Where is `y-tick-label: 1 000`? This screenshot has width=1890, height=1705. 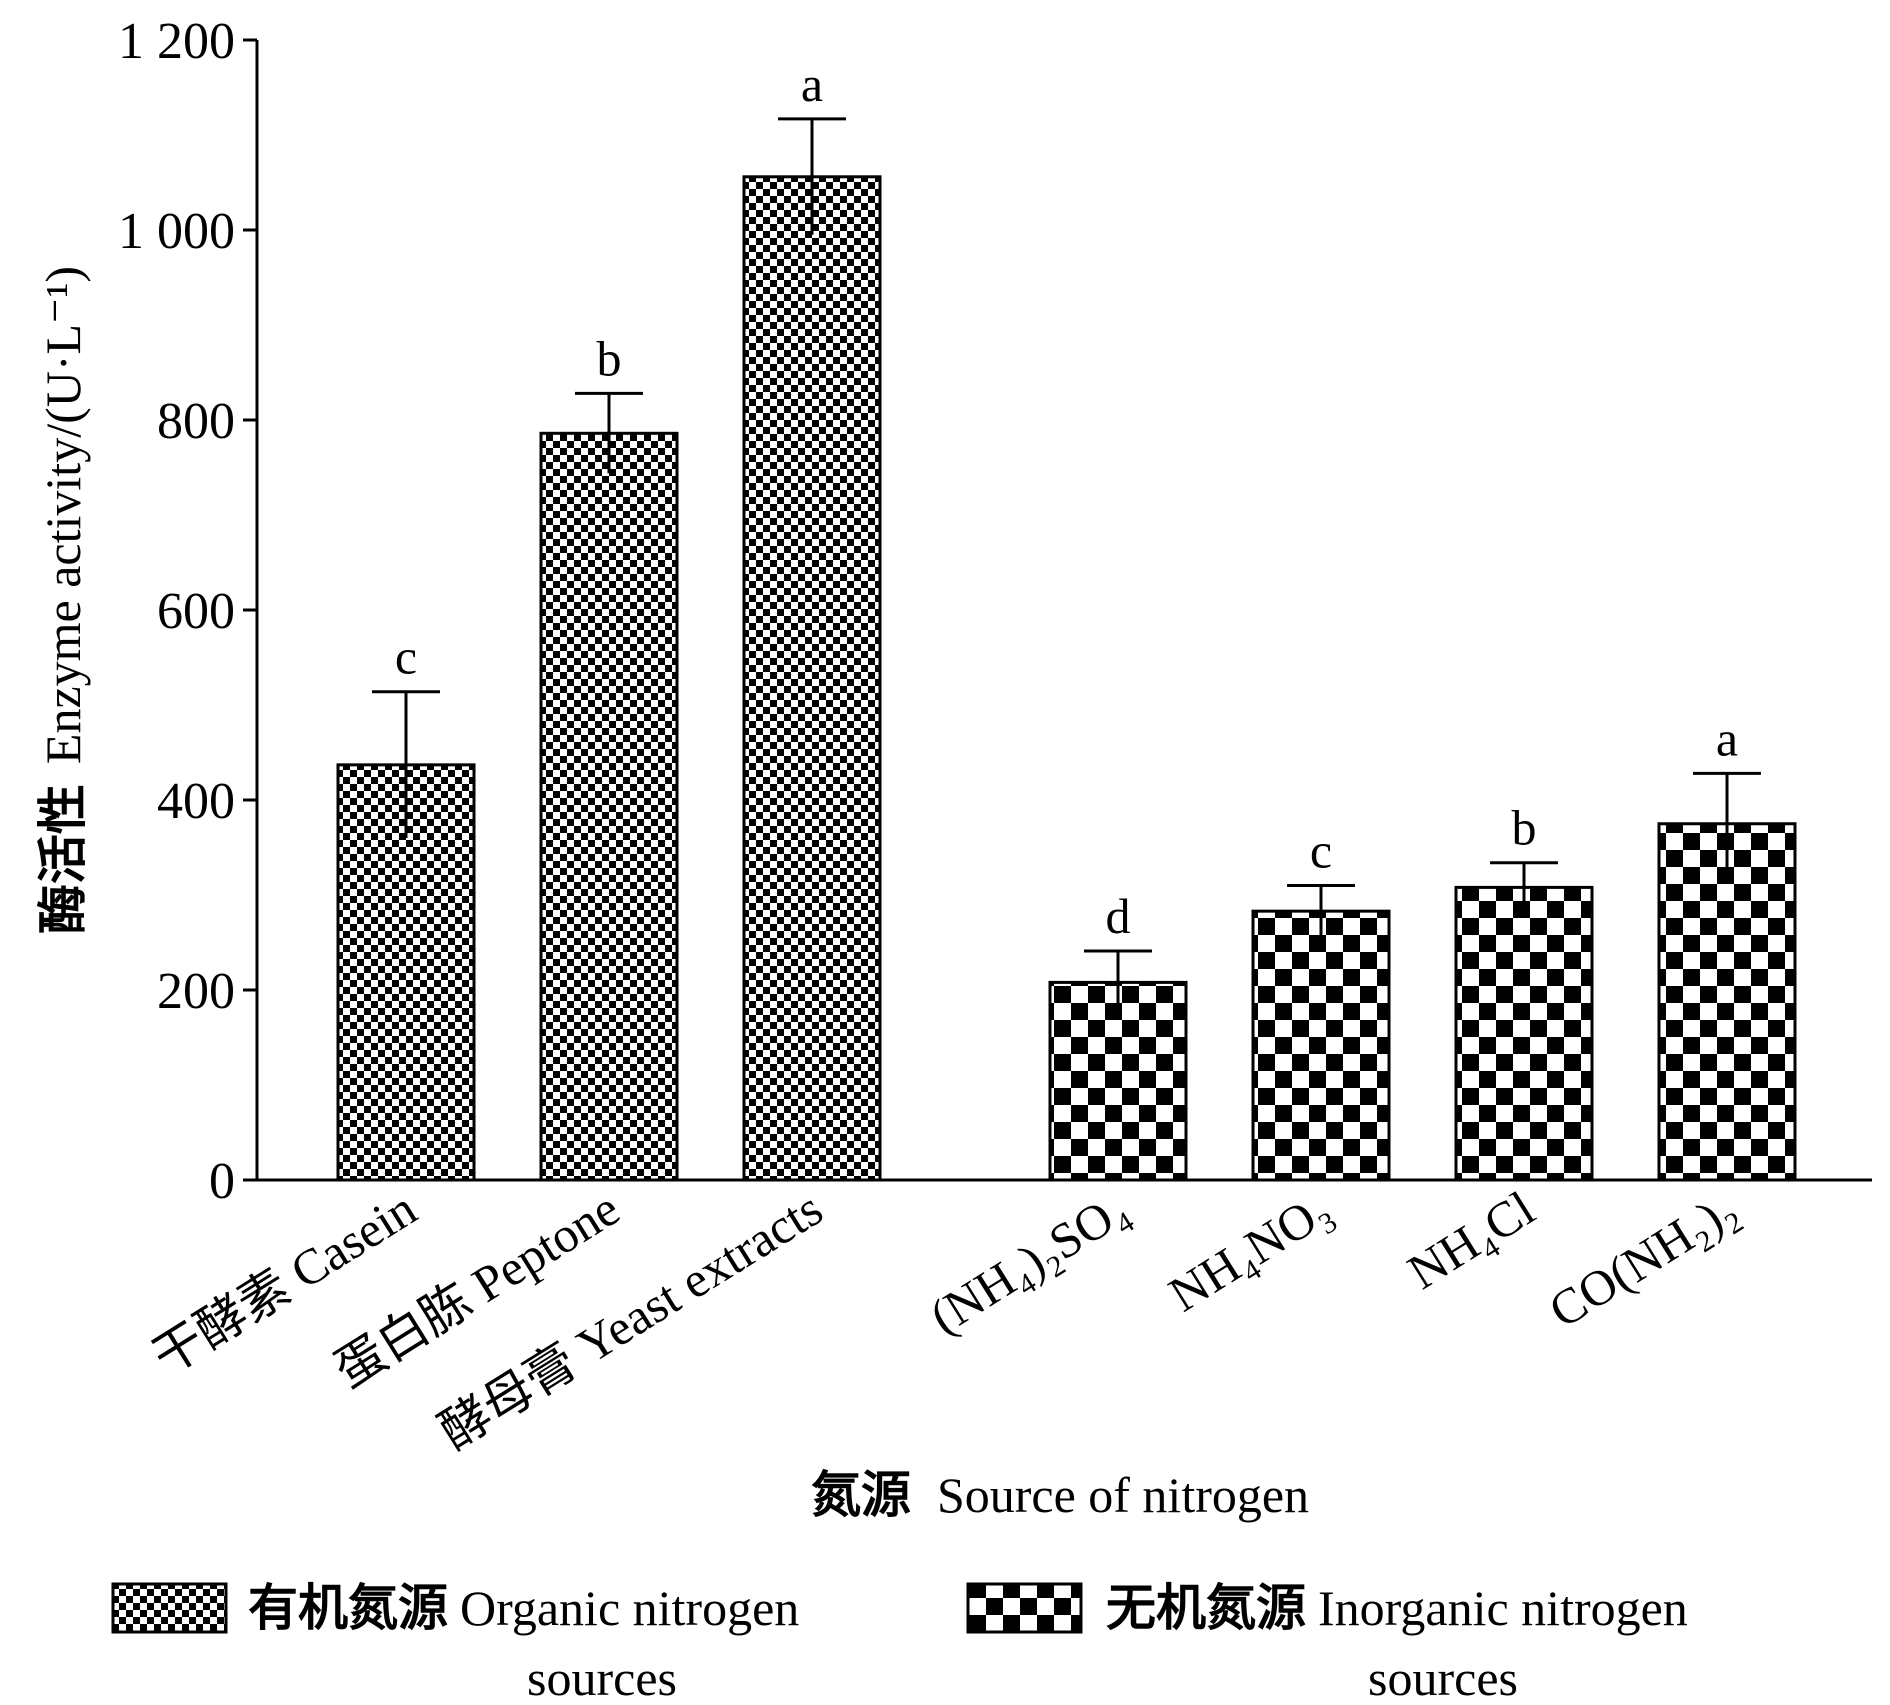 y-tick-label: 1 000 is located at coordinates (176, 231).